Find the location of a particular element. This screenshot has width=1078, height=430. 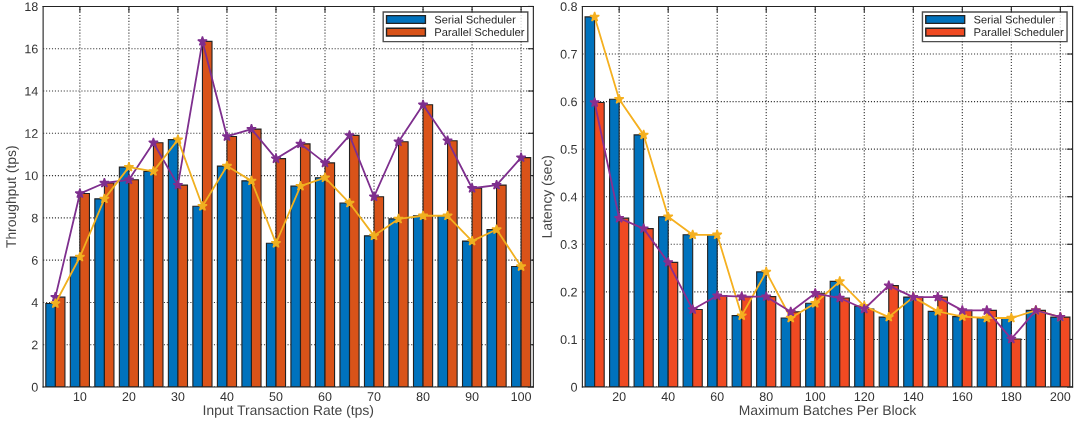

x-tick-label: 90 is located at coordinates (472, 397).